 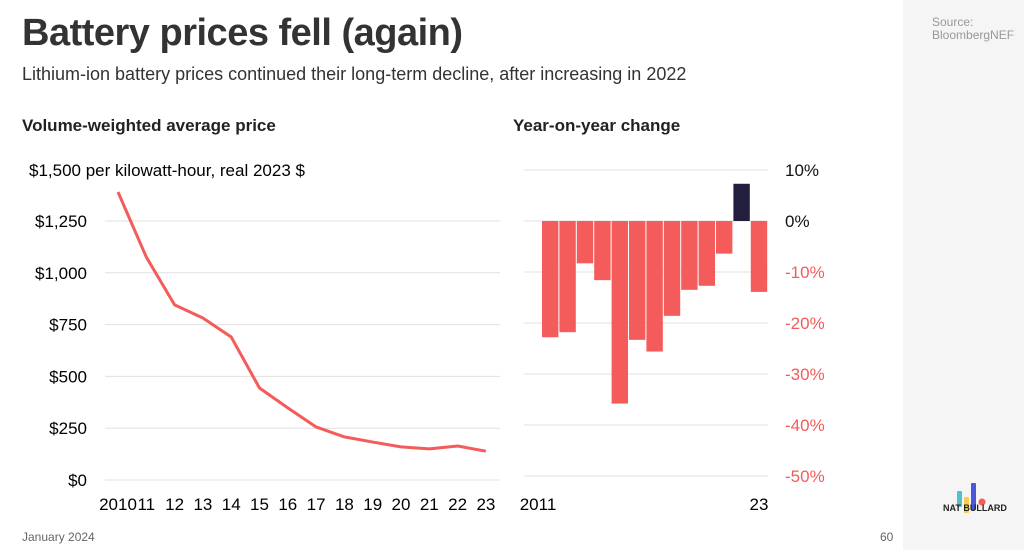 I want to click on x-tick-label: 18, so click(x=344, y=504).